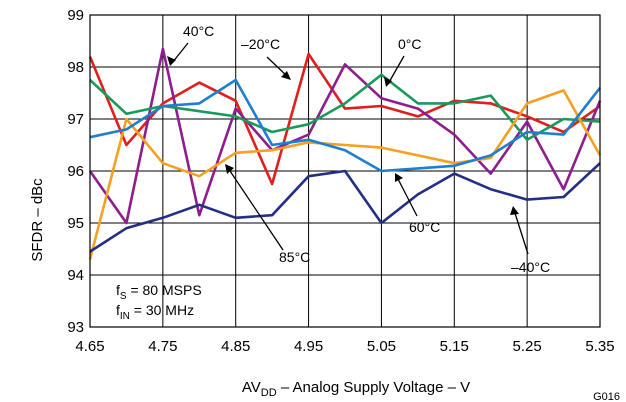 This screenshot has width=626, height=402. I want to click on x-tick-label: 5.05, so click(381, 346).